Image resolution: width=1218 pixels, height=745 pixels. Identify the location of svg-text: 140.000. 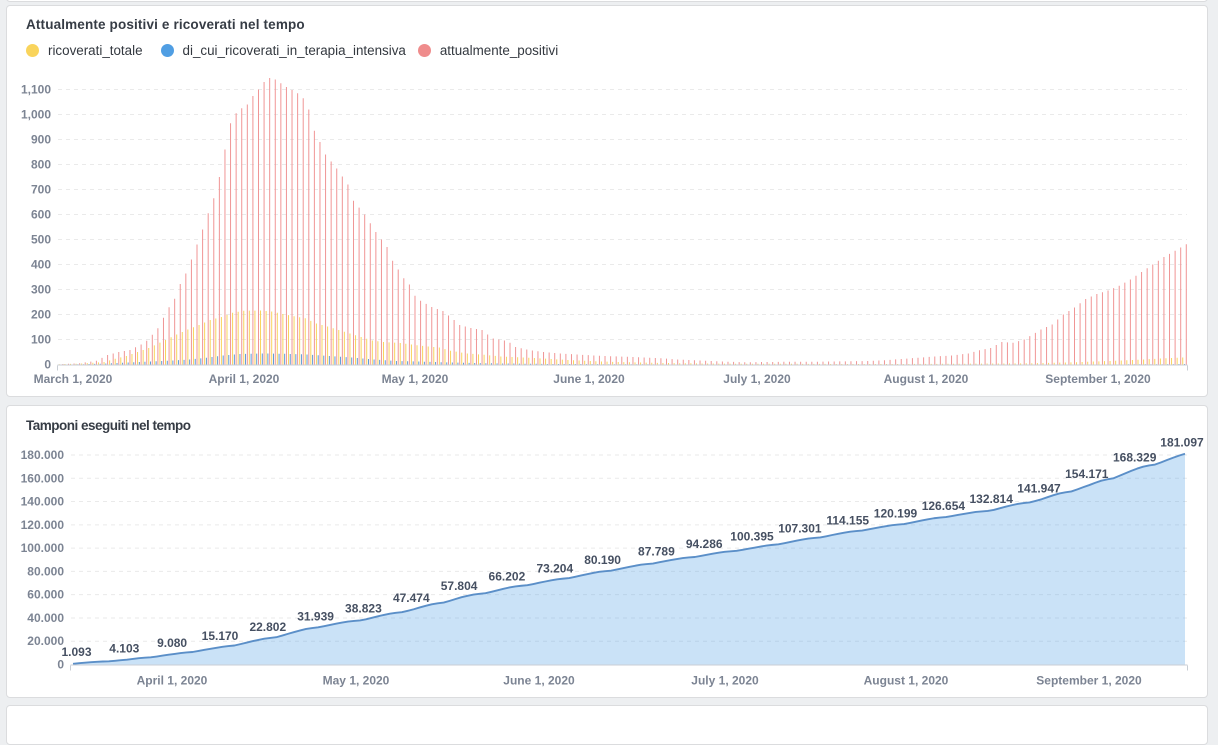
(43, 502).